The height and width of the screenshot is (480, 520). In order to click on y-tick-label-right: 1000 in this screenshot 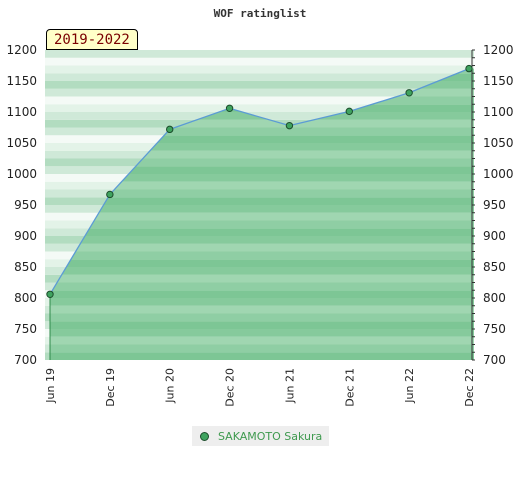, I will do `click(498, 174)`.